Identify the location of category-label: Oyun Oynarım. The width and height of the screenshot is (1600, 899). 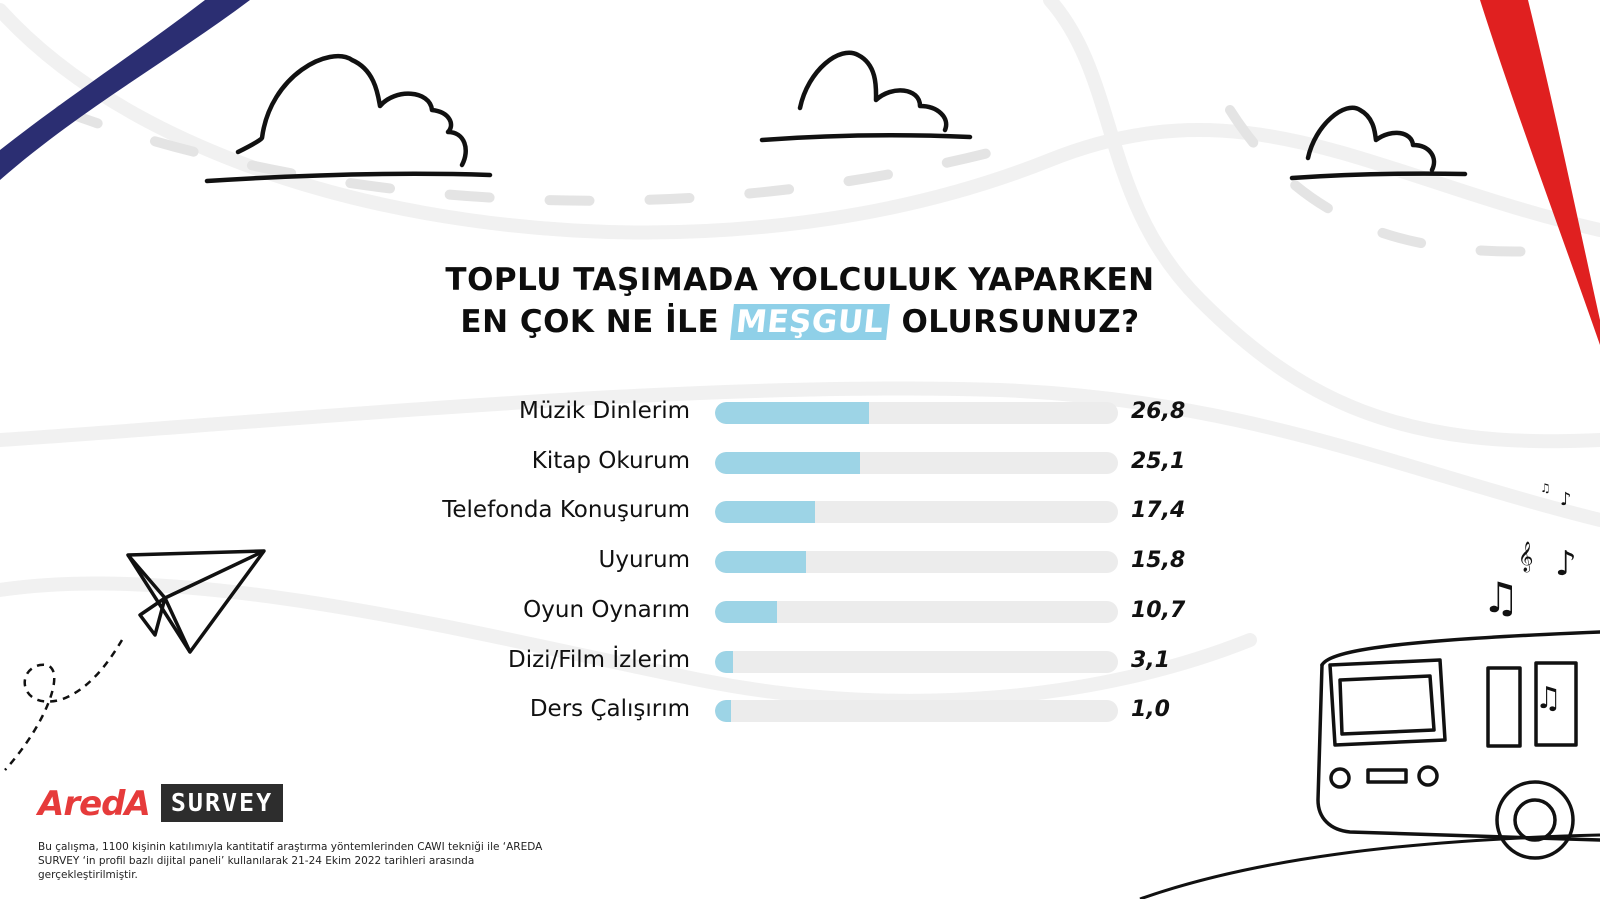
(606, 609).